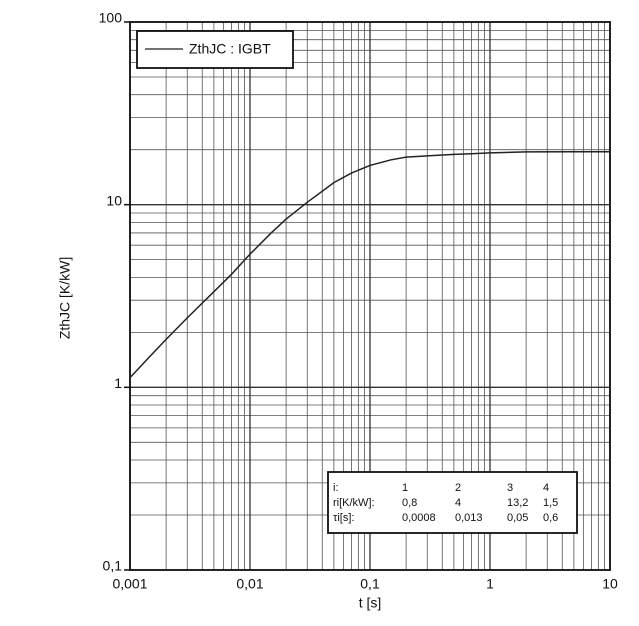 This screenshot has height=626, width=639. I want to click on table-cell: 0,05, so click(517, 518).